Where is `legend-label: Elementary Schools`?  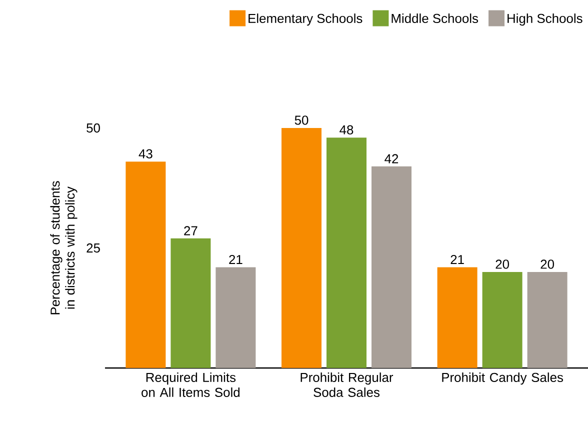
legend-label: Elementary Schools is located at coordinates (305, 20).